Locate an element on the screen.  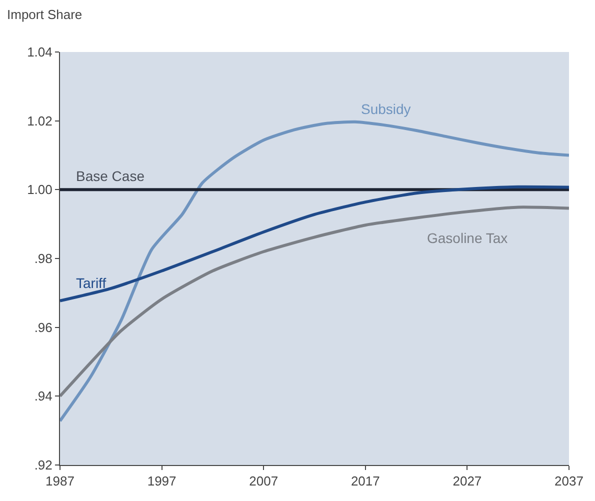
y-tick-label: .98 is located at coordinates (43, 258).